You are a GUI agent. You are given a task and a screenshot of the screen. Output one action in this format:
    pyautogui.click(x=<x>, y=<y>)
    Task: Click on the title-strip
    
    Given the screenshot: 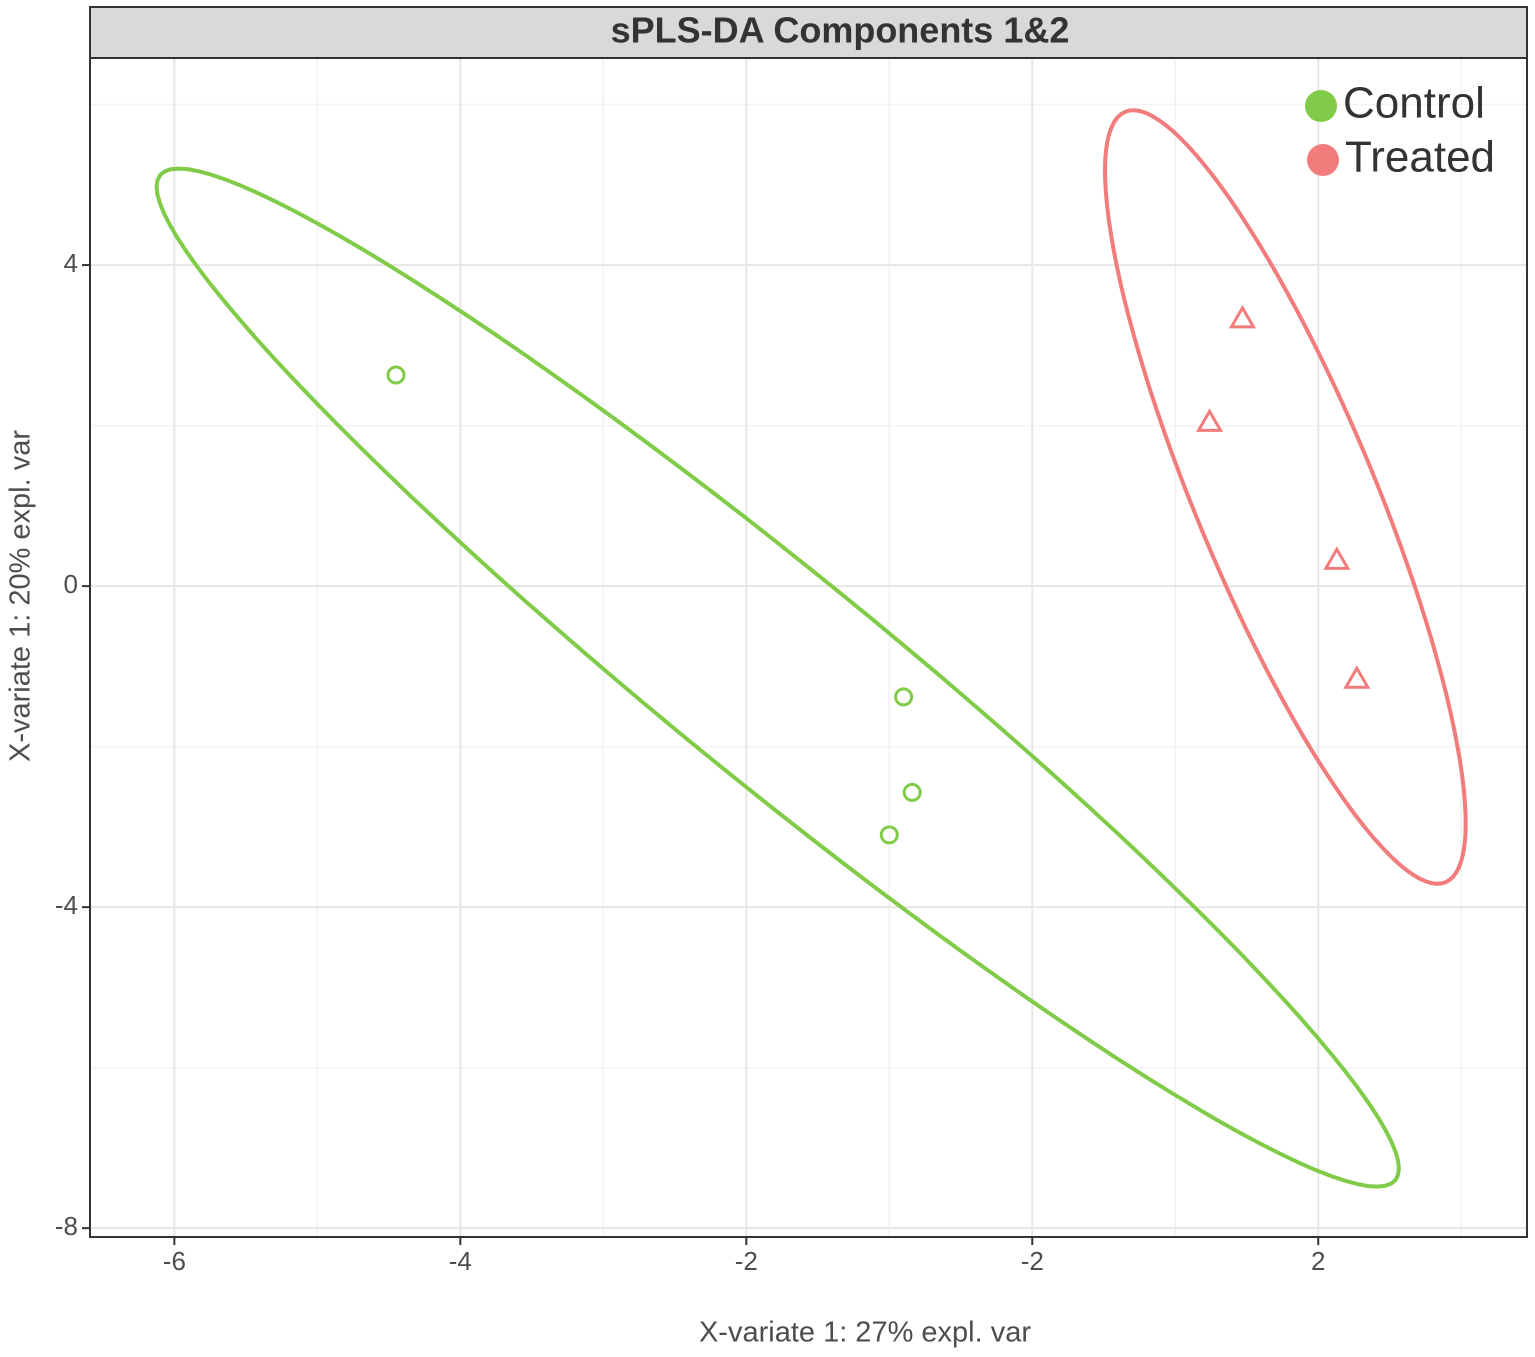 What is the action you would take?
    pyautogui.click(x=808, y=32)
    